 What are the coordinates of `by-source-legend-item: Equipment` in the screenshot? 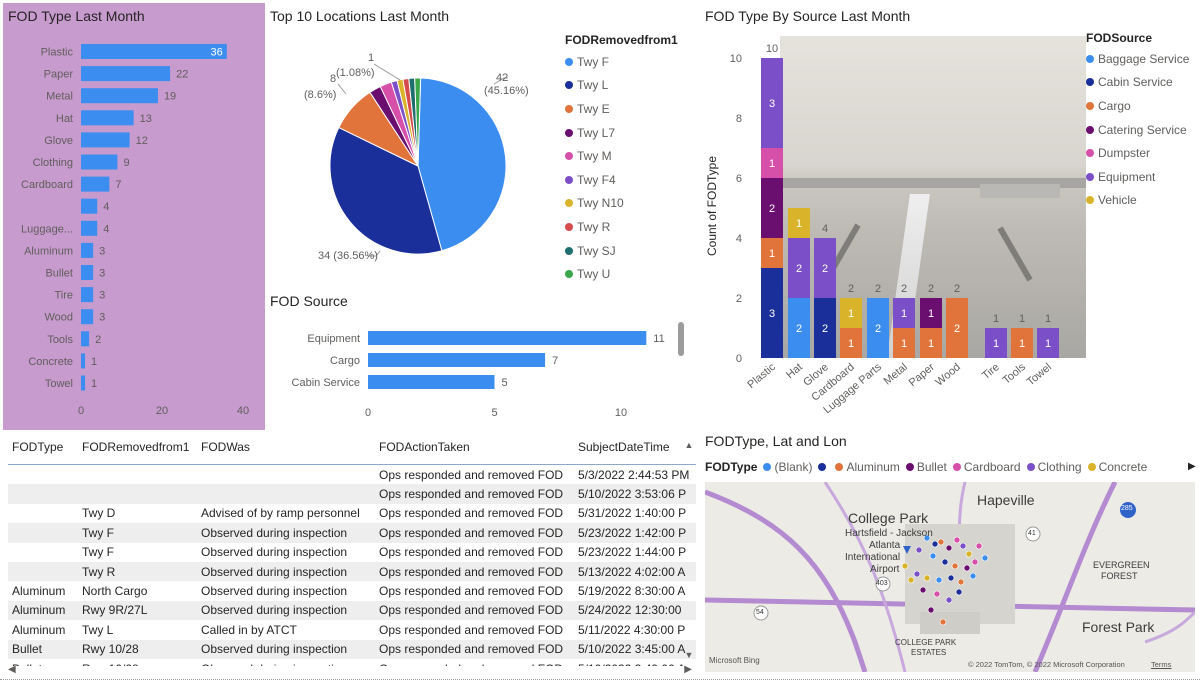 It's located at (1143, 177).